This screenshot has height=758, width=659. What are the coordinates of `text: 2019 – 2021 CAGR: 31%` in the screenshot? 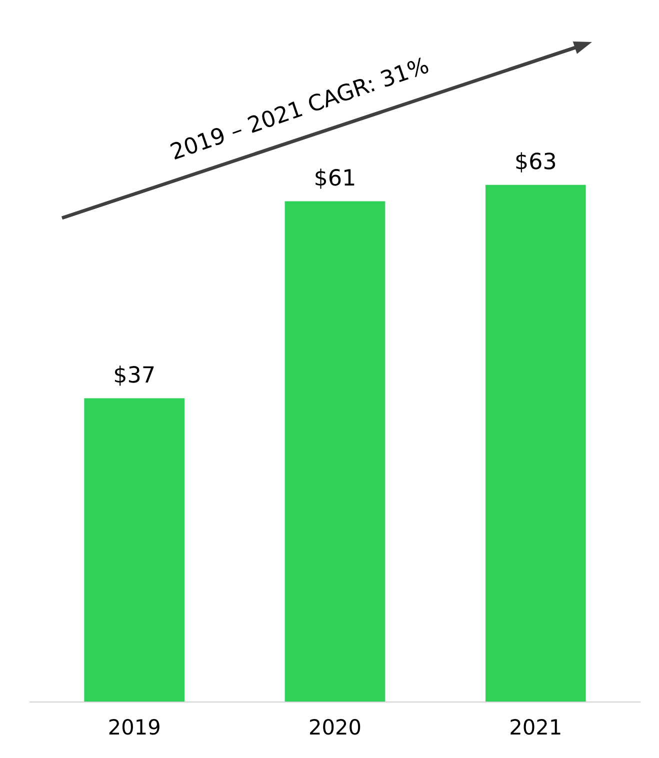 It's located at (300, 108).